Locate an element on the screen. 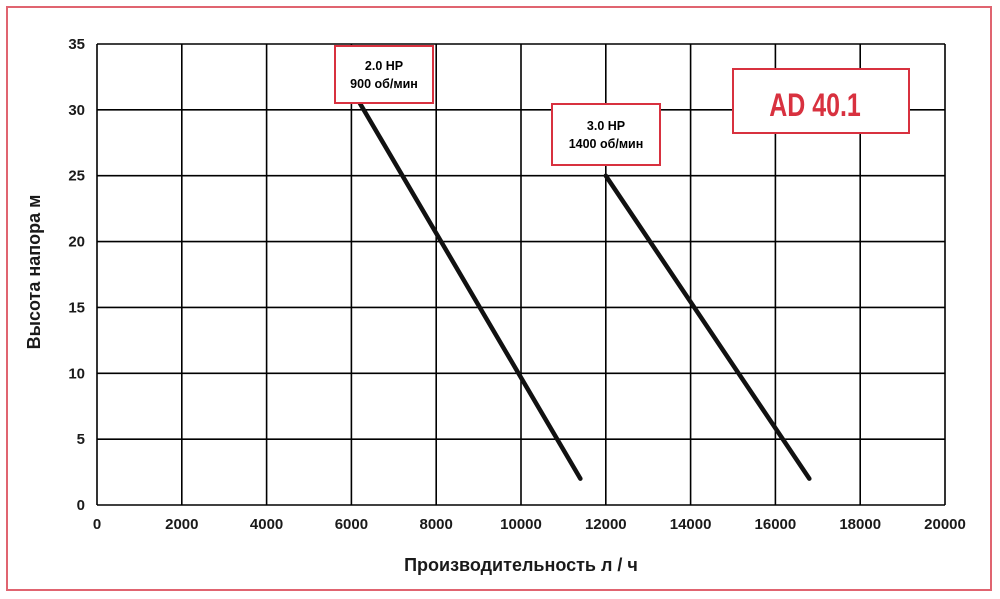 The image size is (1000, 599). model-label-box: AD 40.1 is located at coordinates (821, 101).